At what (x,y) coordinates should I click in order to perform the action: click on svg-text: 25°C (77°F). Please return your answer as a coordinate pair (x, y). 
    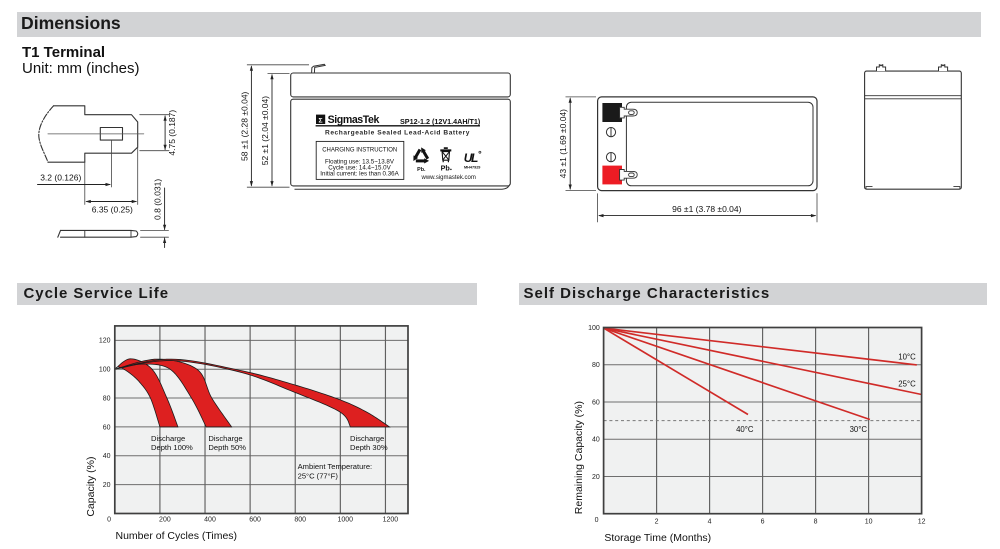
    Looking at the image, I should click on (318, 475).